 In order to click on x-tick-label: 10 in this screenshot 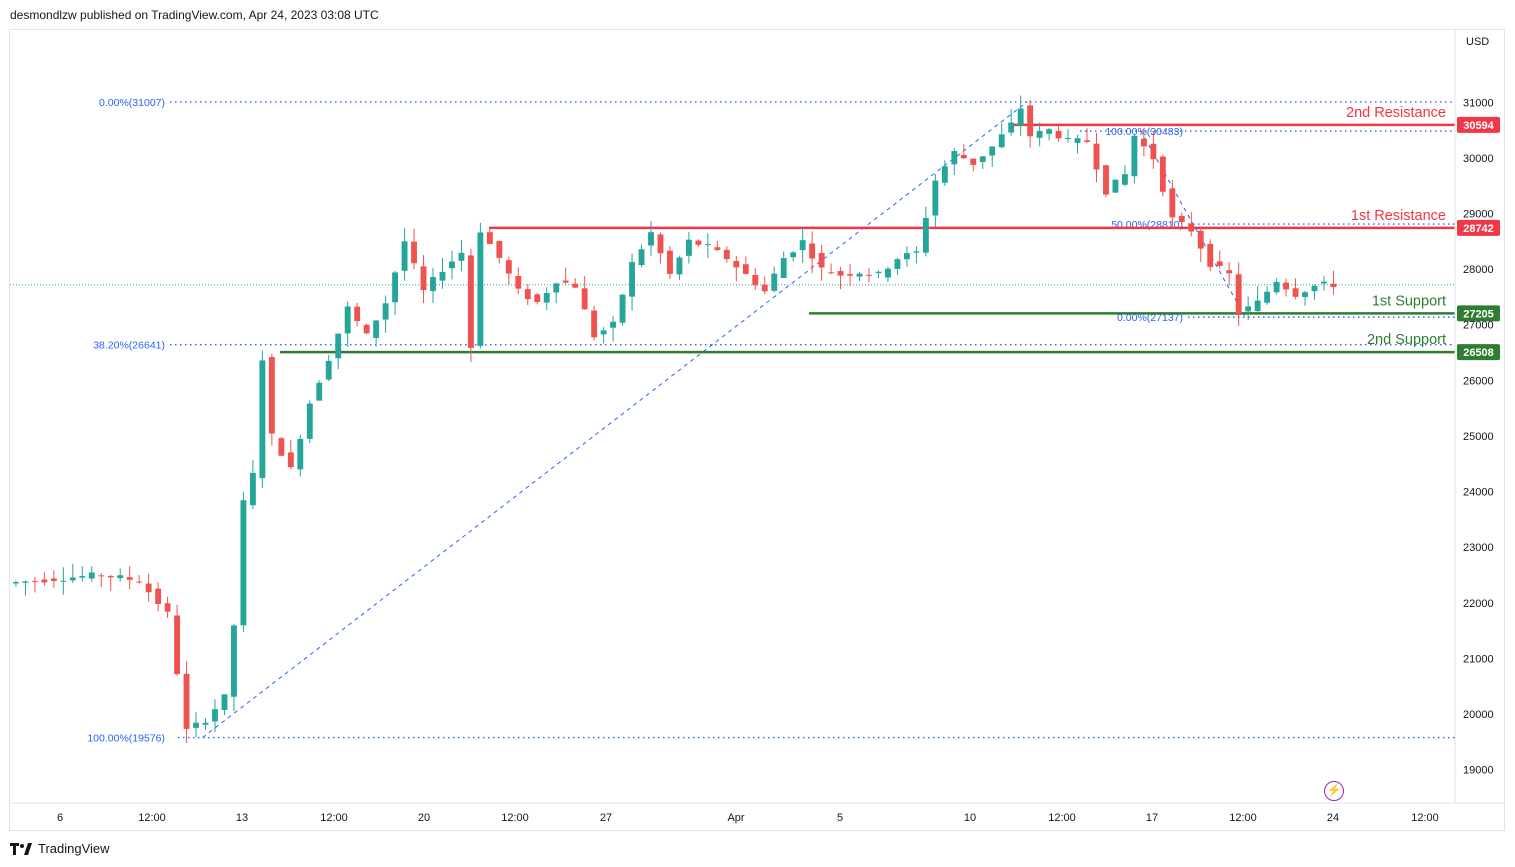, I will do `click(970, 818)`.